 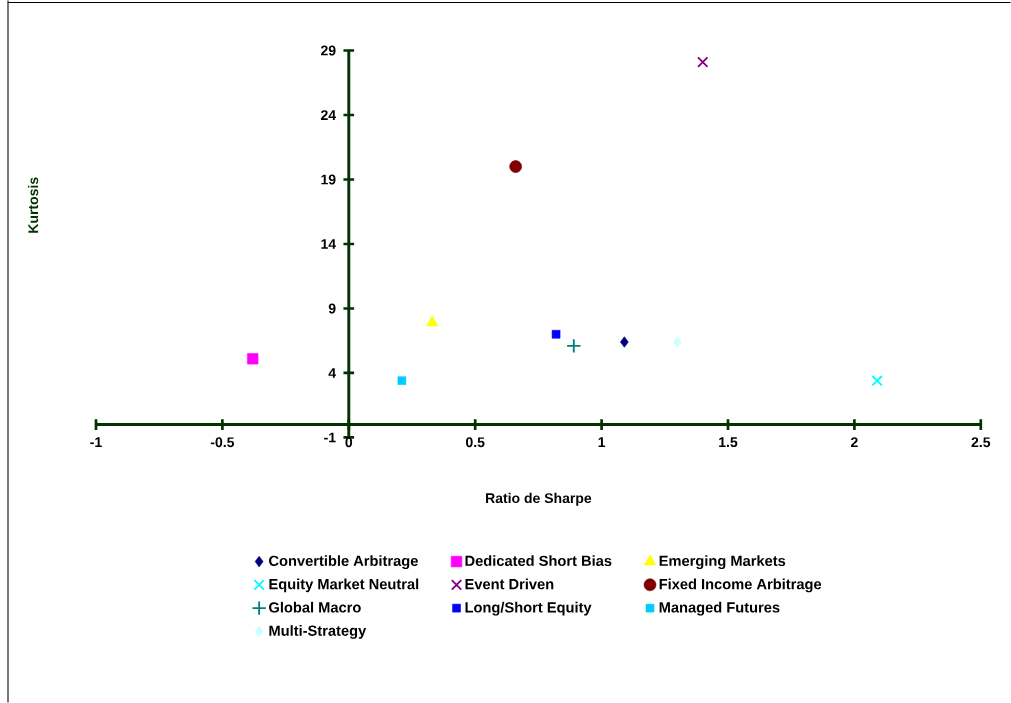 What do you see at coordinates (475, 442) in the screenshot?
I see `x-tick-label: 0.5` at bounding box center [475, 442].